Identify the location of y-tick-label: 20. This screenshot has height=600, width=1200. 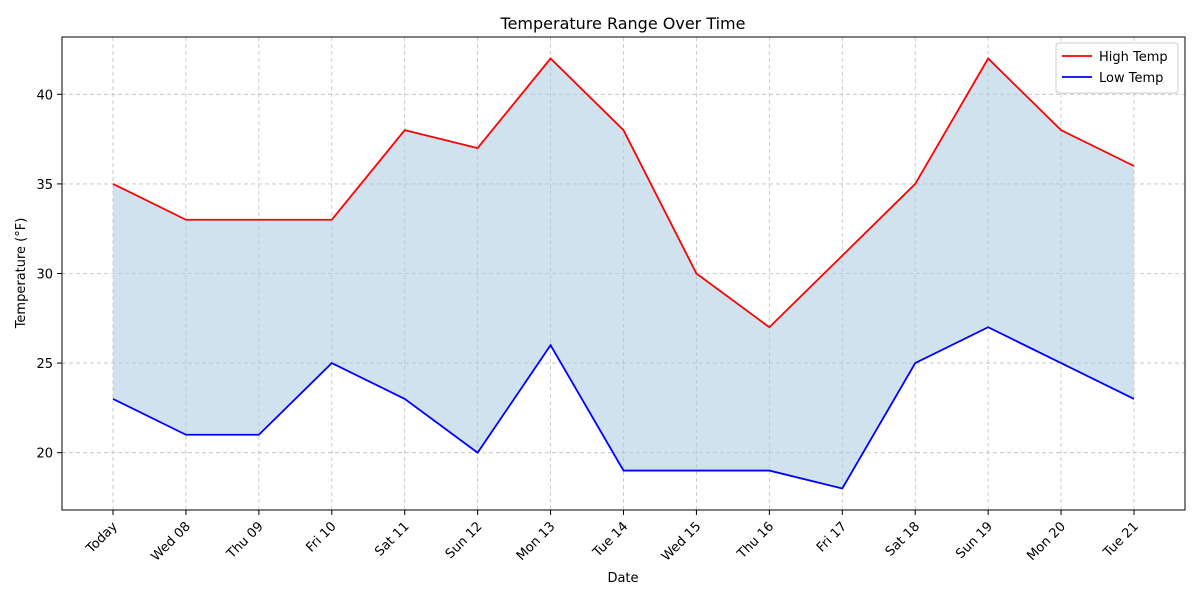
(44, 454).